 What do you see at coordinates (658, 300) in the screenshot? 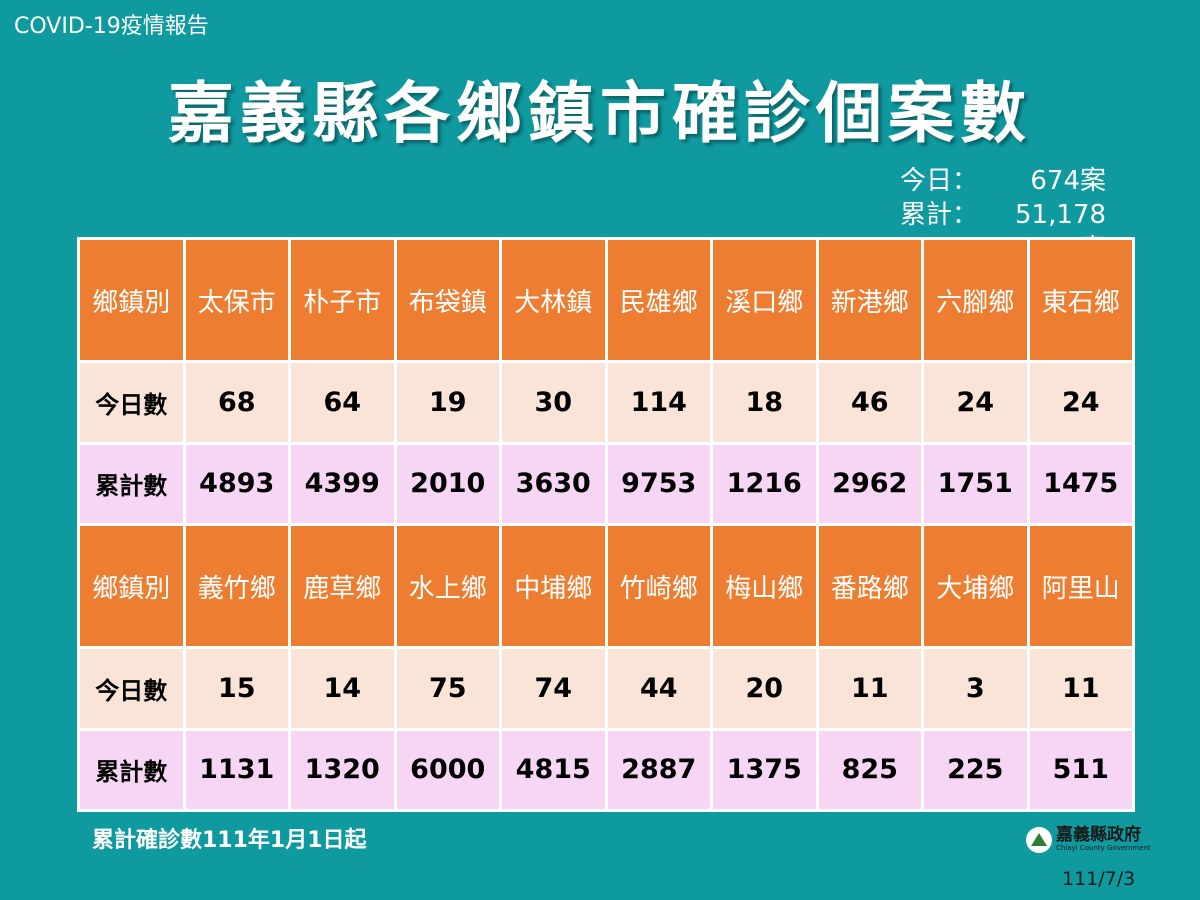
I see `town-cell: 民雄鄉` at bounding box center [658, 300].